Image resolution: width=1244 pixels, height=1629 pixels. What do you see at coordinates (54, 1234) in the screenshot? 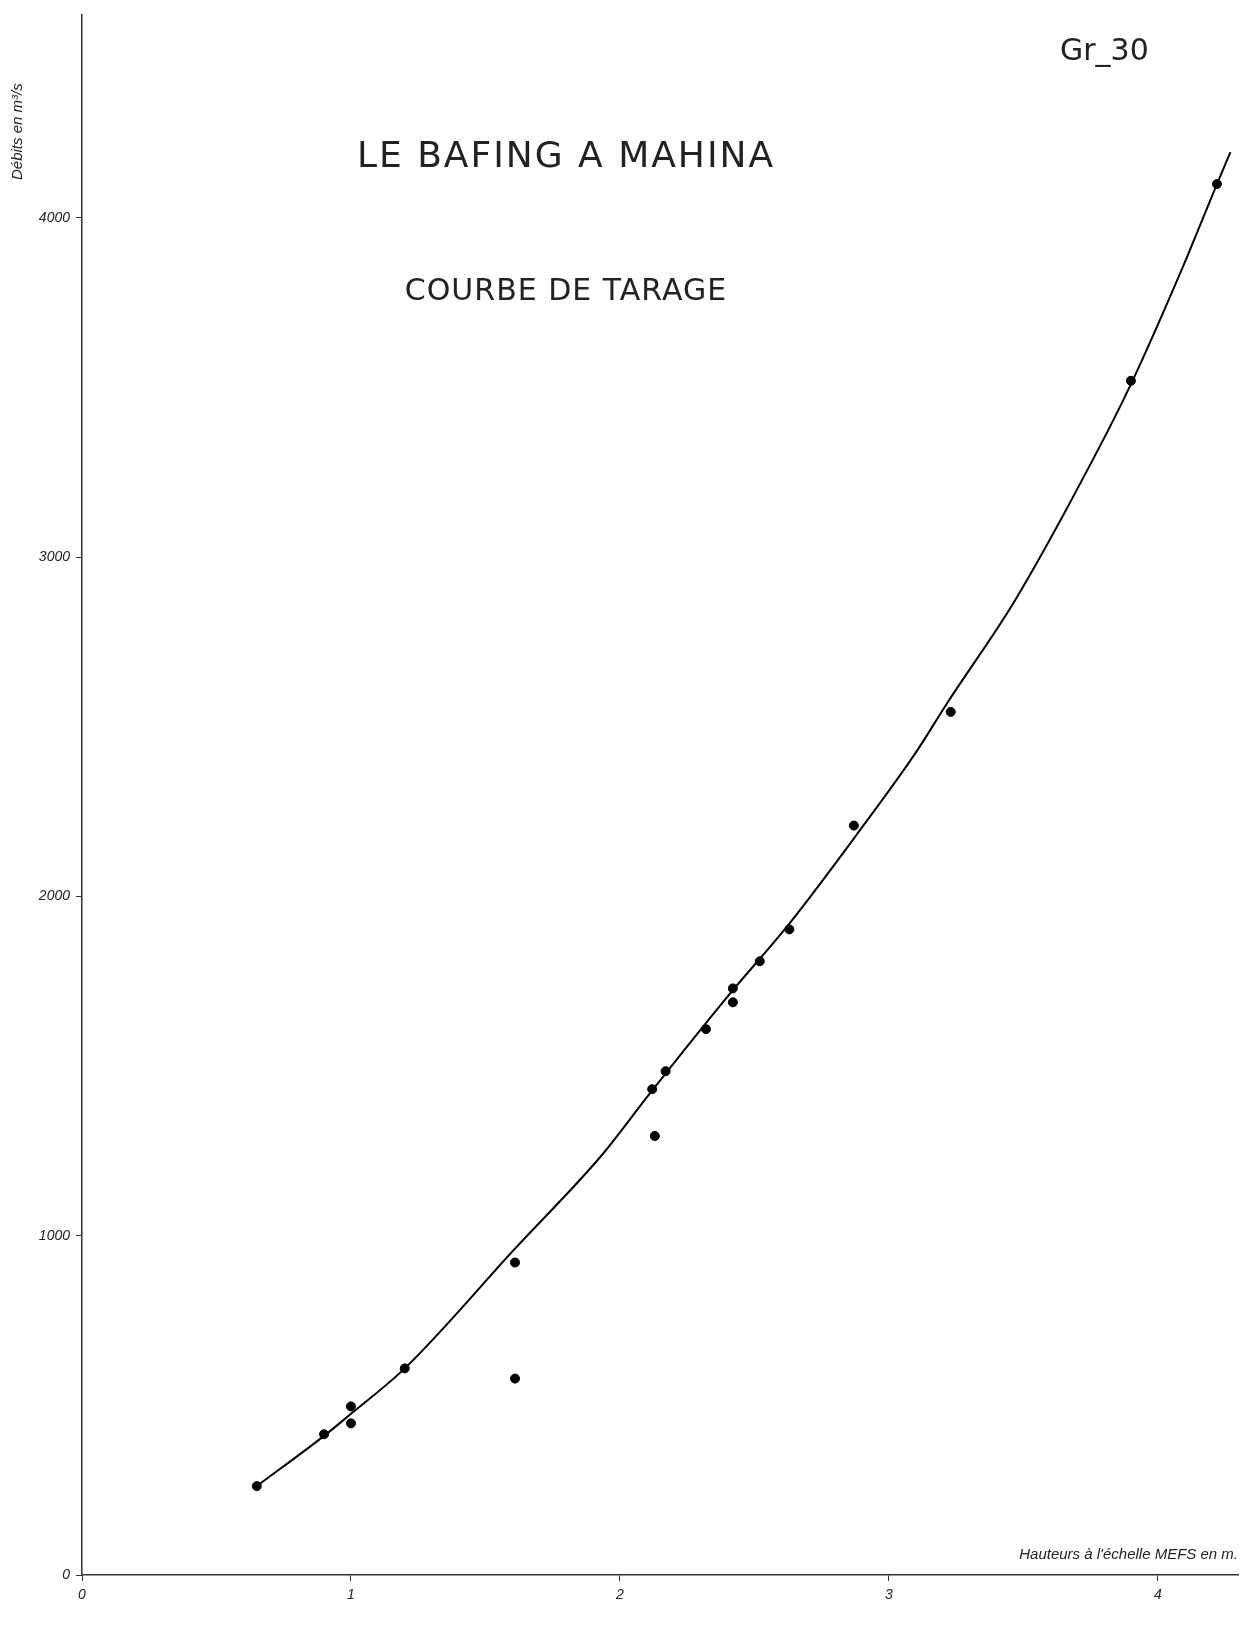
I see `y-tick-label: 1000` at bounding box center [54, 1234].